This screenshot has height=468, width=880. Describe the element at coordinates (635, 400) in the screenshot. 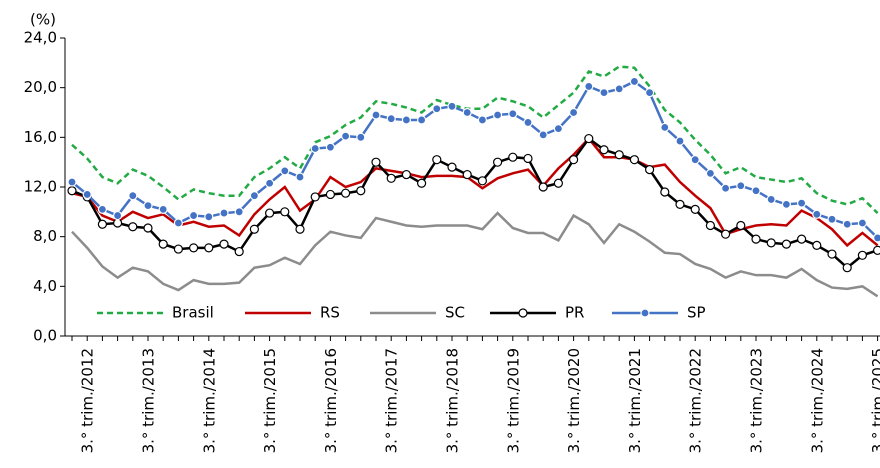

I see `x-tick-label: 3.° trim./2021` at that location.